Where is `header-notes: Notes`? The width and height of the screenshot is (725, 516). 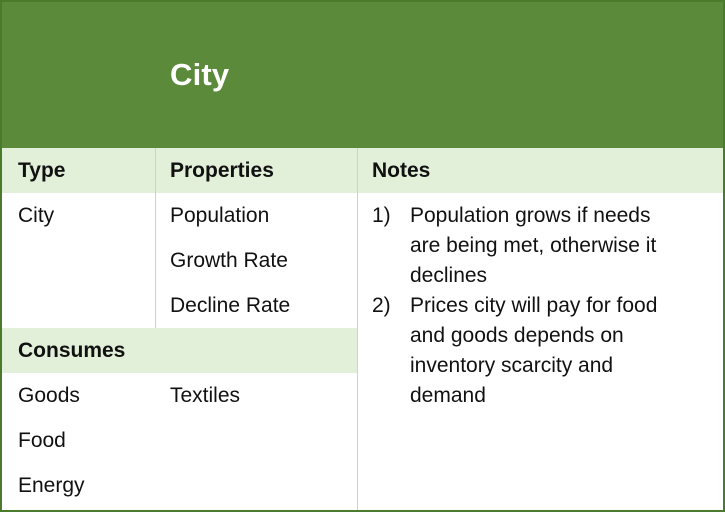 header-notes: Notes is located at coordinates (401, 170).